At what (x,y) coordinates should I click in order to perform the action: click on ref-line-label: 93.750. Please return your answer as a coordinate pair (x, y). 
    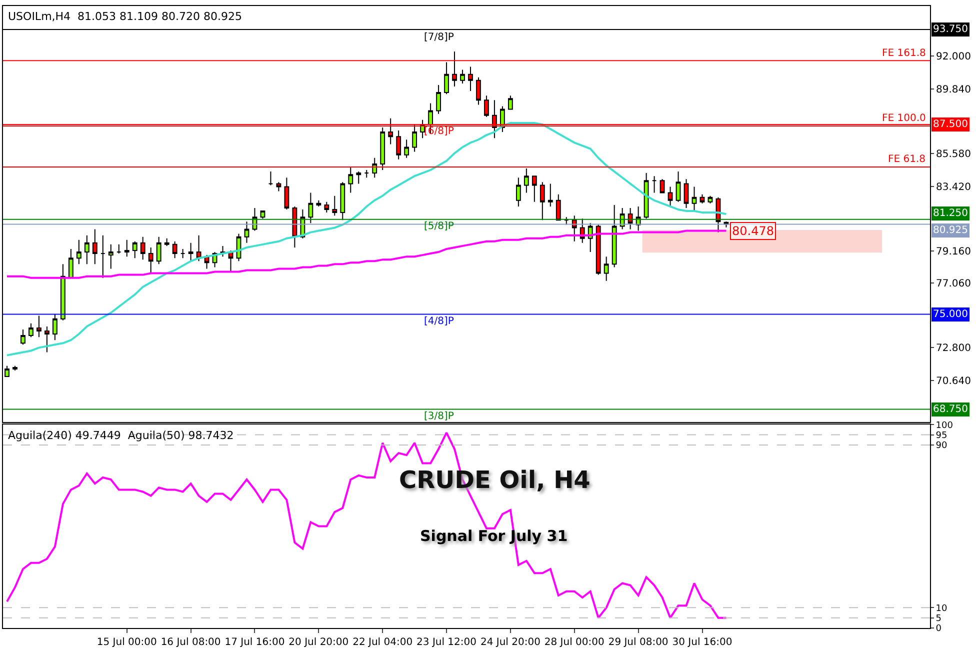
    Looking at the image, I should click on (950, 29).